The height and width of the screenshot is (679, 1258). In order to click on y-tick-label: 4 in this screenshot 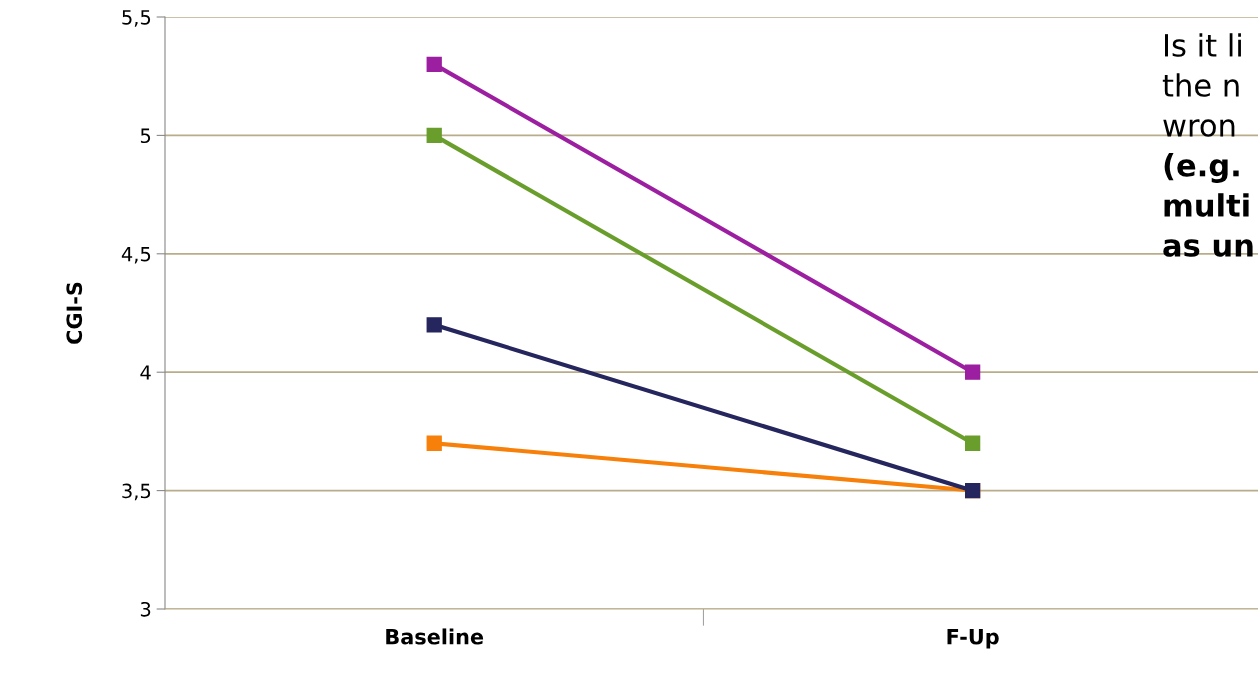, I will do `click(145, 372)`.